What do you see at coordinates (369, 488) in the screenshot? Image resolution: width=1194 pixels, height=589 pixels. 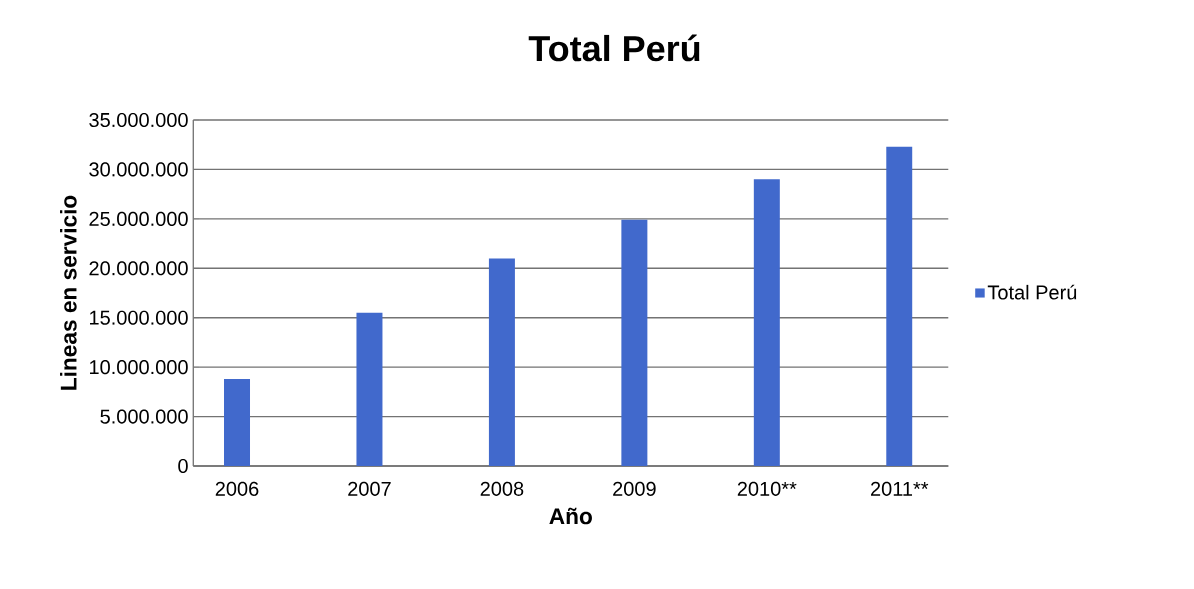 I see `x-tick-label: 2007` at bounding box center [369, 488].